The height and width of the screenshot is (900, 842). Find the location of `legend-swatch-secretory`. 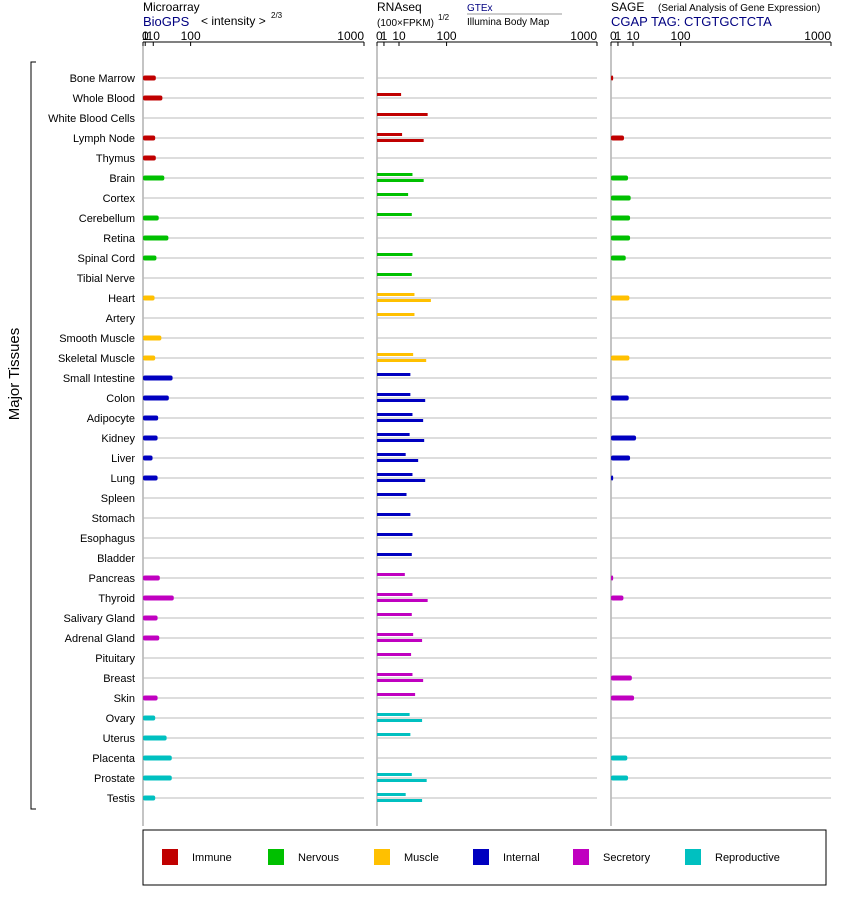

legend-swatch-secretory is located at coordinates (581, 857).